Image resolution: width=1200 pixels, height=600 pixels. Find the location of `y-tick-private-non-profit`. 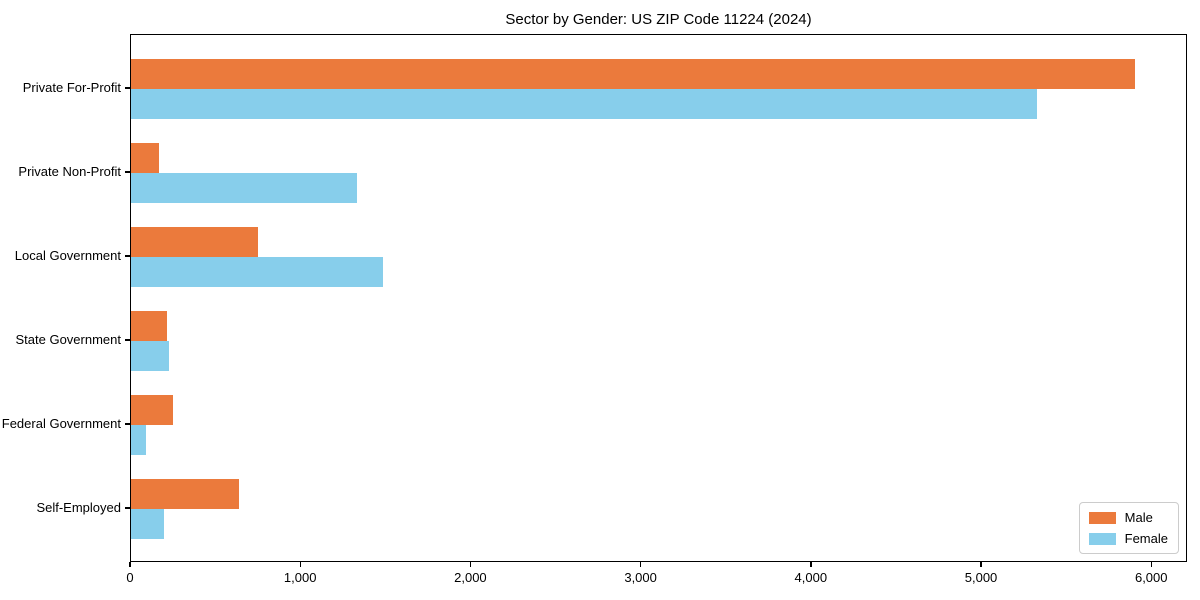

y-tick-private-non-profit is located at coordinates (127, 172).